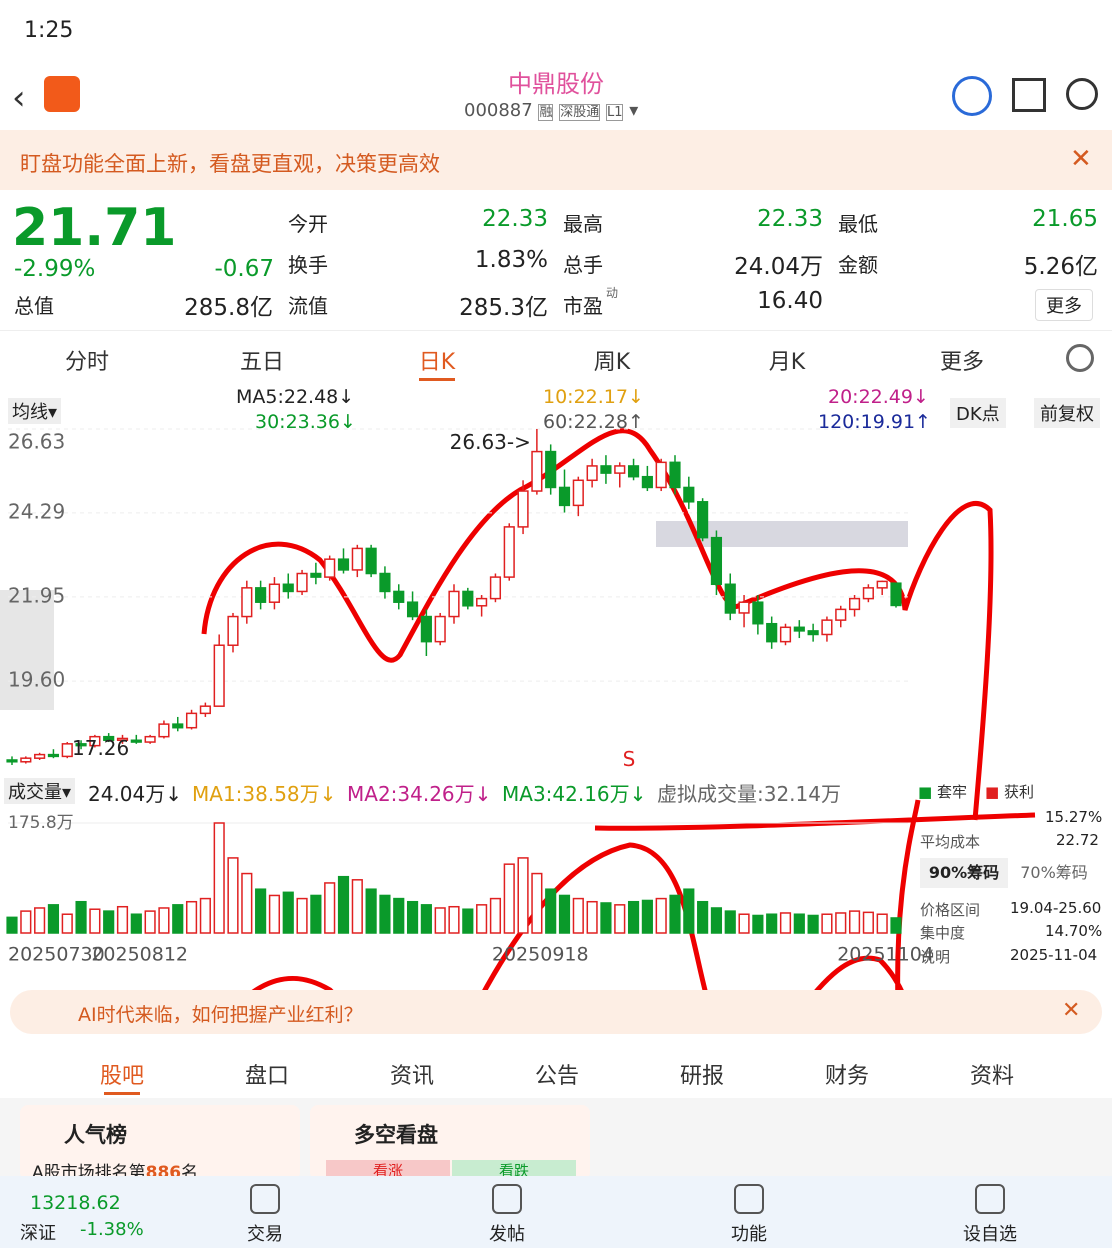  I want to click on vma3: MA3:42.16万↓, so click(574, 794).